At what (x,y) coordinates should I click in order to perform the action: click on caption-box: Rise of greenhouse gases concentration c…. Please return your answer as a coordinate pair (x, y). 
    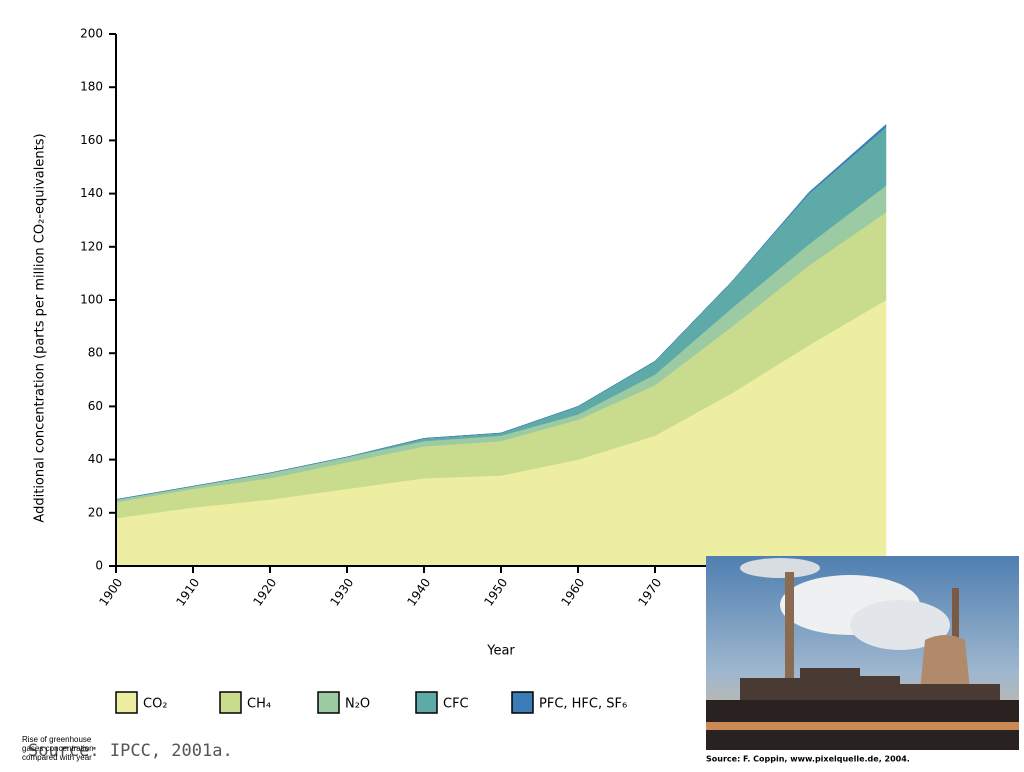
    Looking at the image, I should click on (58, 748).